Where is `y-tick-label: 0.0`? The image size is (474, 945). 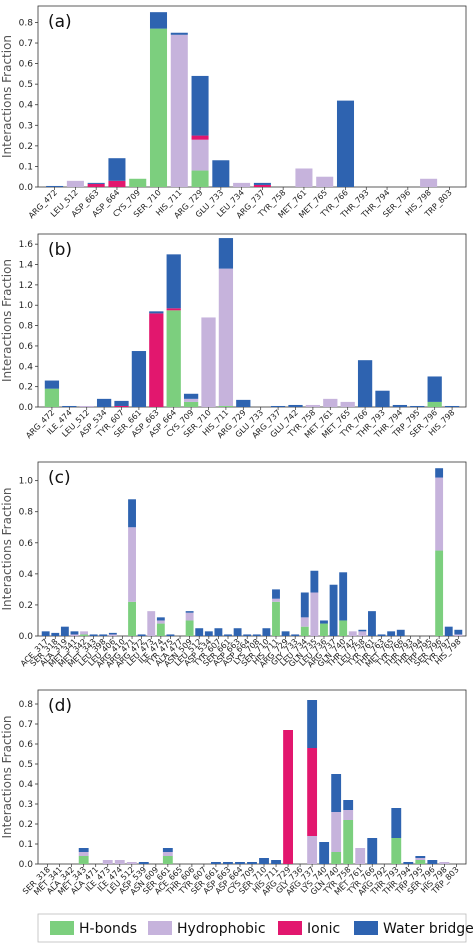
y-tick-label: 0.0 is located at coordinates (26, 637).